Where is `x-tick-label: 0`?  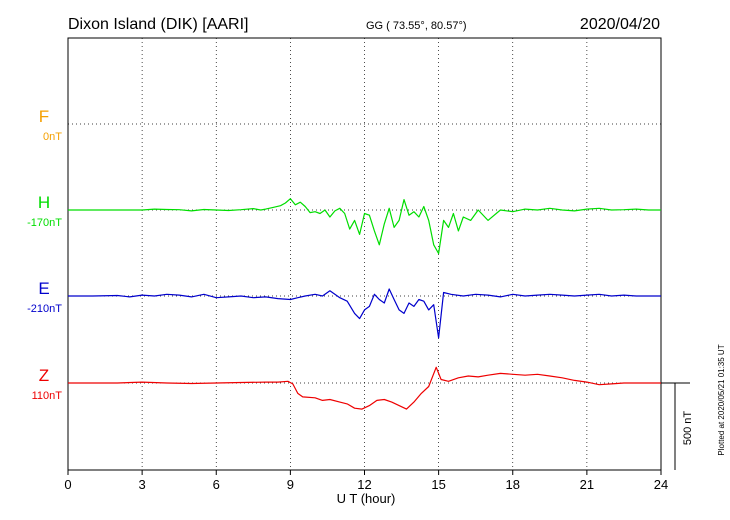 x-tick-label: 0 is located at coordinates (67, 484).